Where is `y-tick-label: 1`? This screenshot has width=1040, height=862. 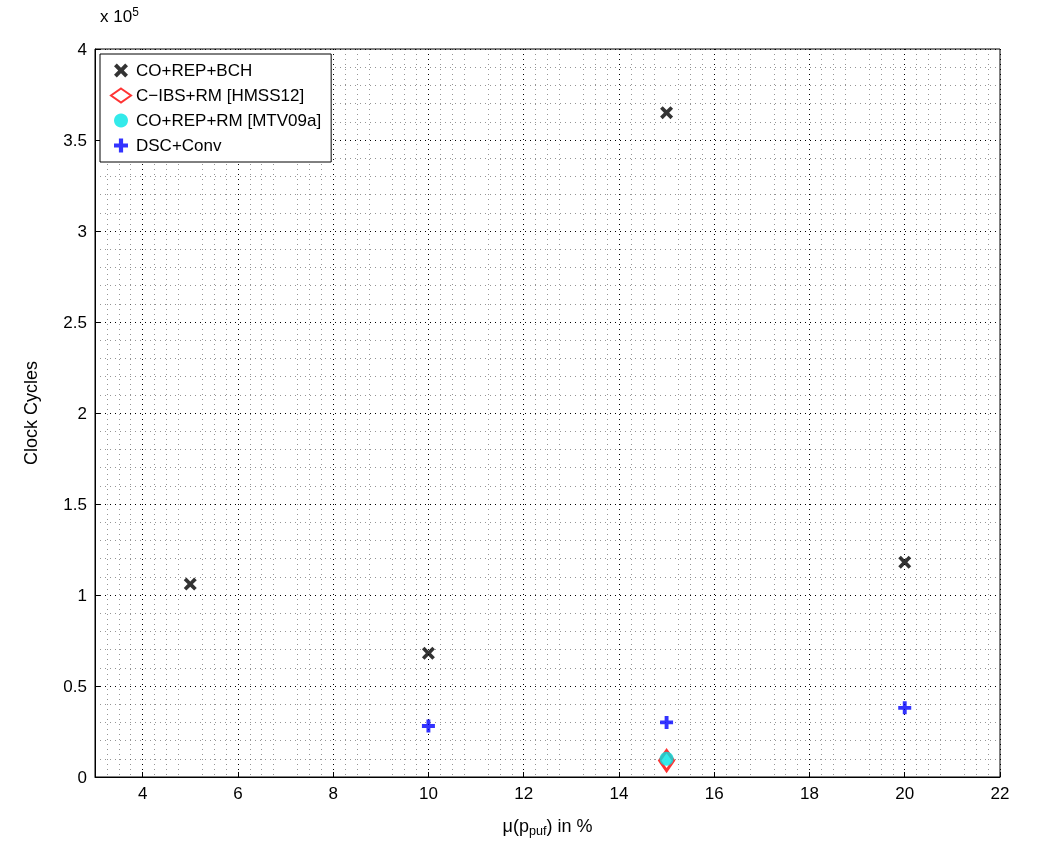 y-tick-label: 1 is located at coordinates (82, 595).